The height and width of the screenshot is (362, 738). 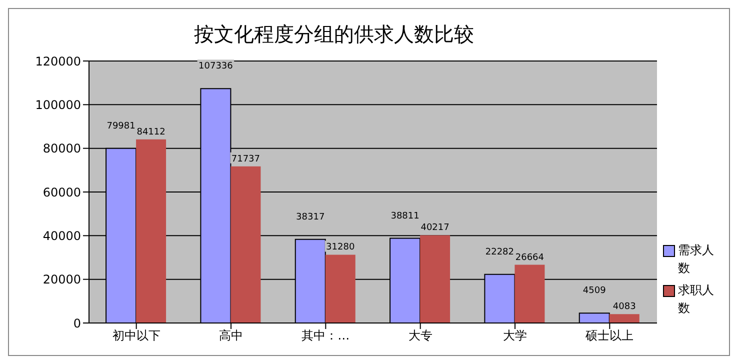 I want to click on data-label: 4509, so click(x=594, y=291).